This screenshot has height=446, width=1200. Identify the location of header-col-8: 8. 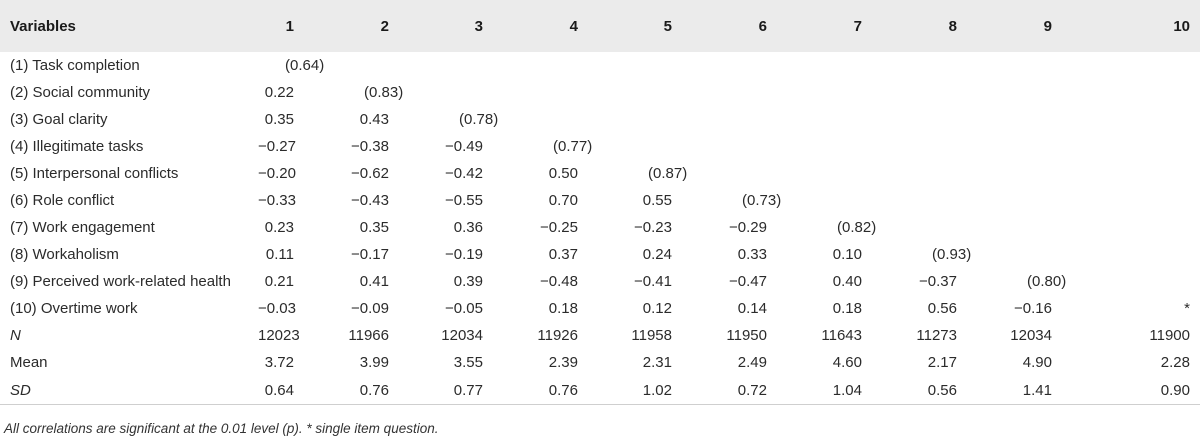
(949, 26).